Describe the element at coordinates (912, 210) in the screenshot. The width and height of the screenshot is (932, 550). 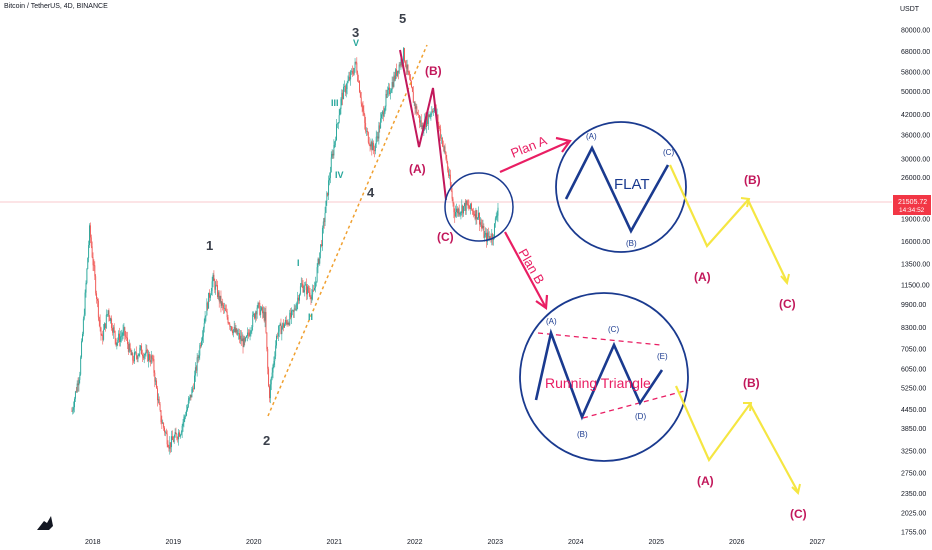
I see `current-price-countdown: 14:34:52` at that location.